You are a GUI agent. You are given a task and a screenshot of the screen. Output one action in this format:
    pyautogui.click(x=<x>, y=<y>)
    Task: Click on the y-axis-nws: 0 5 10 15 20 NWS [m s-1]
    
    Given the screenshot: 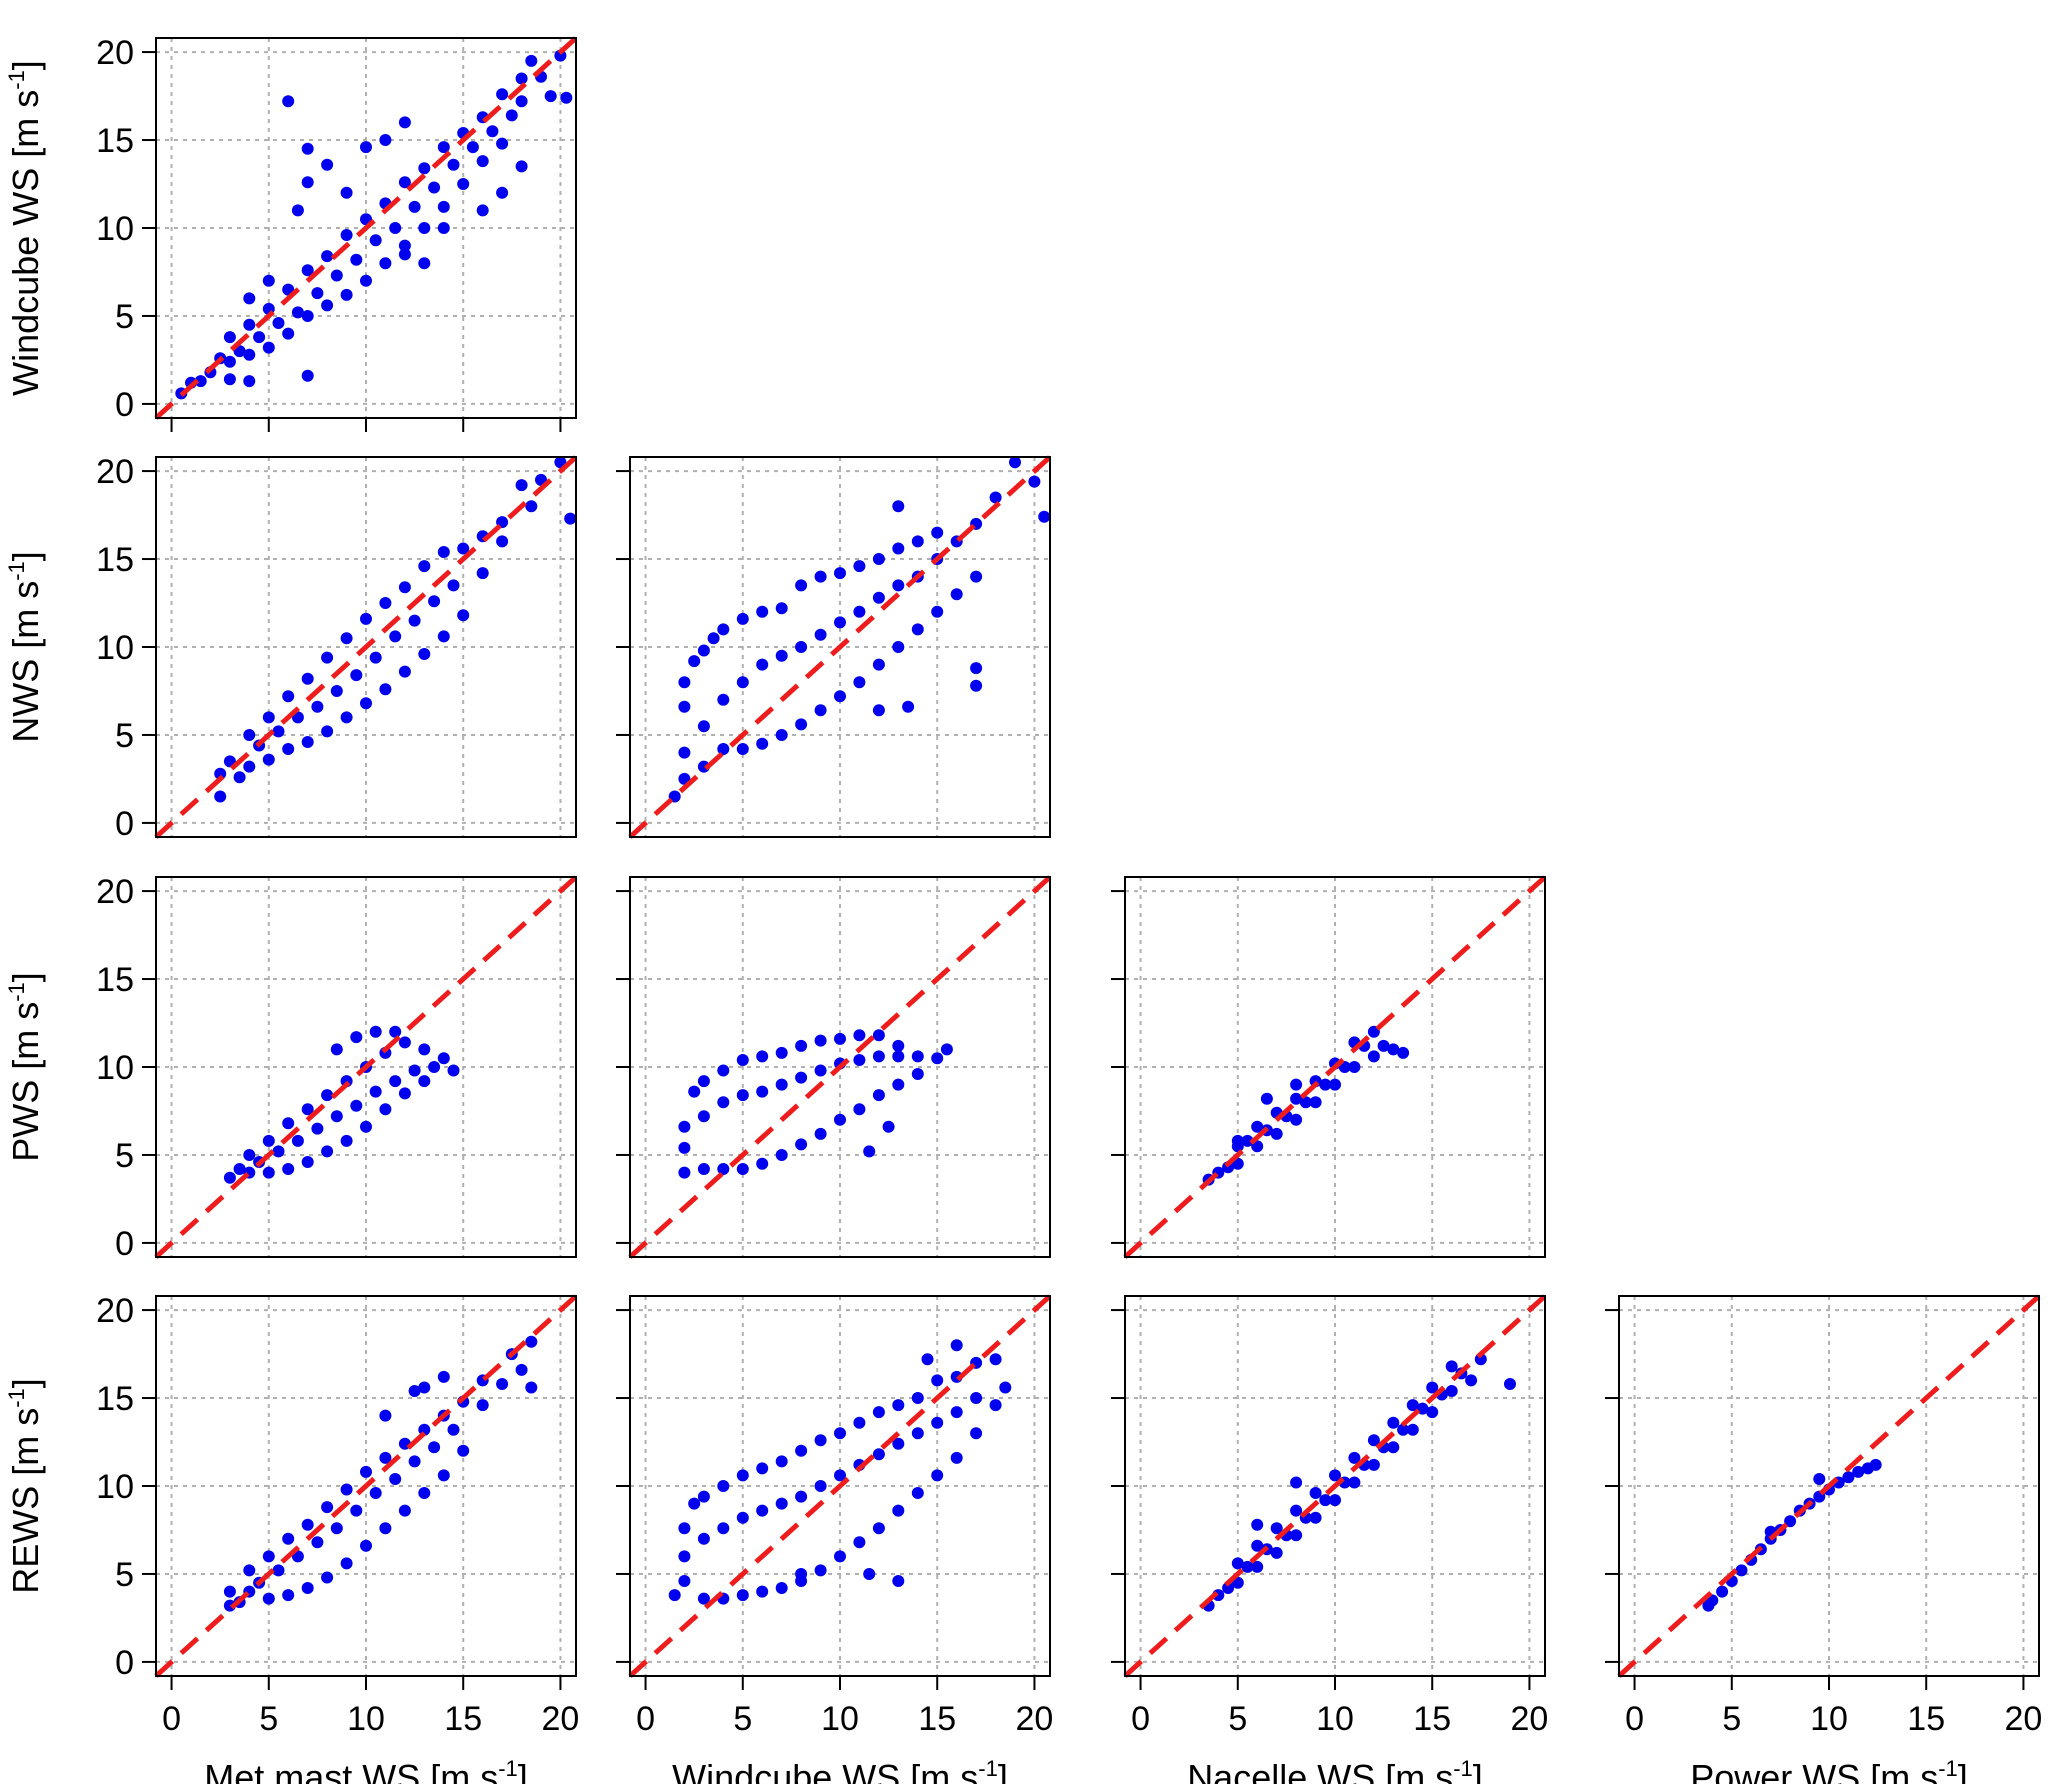 What is the action you would take?
    pyautogui.click(x=80, y=648)
    